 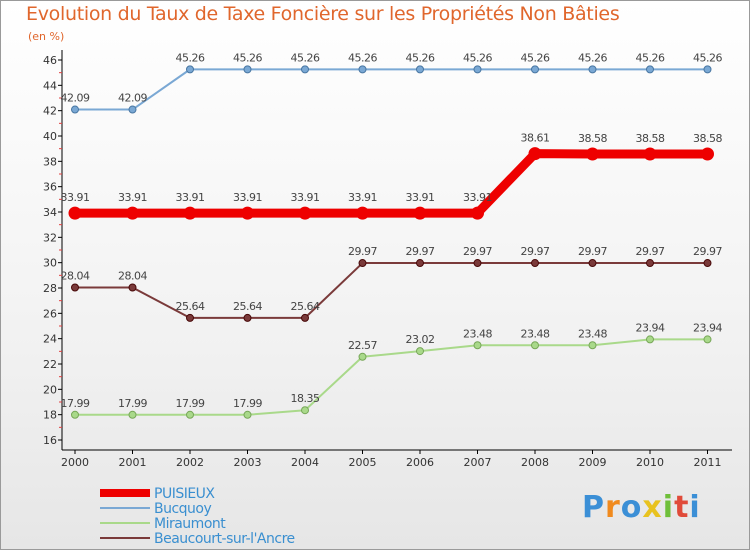 I want to click on data-label: 28.04, so click(x=75, y=275).